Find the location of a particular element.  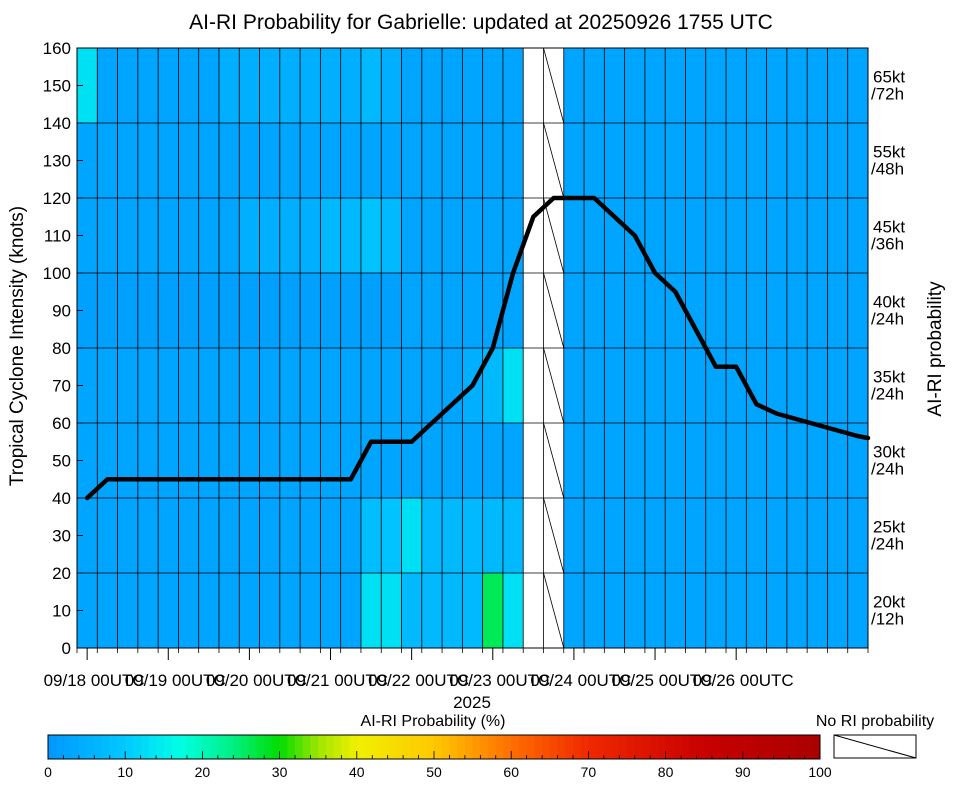

colorbar-tick-label: 90 is located at coordinates (743, 772).